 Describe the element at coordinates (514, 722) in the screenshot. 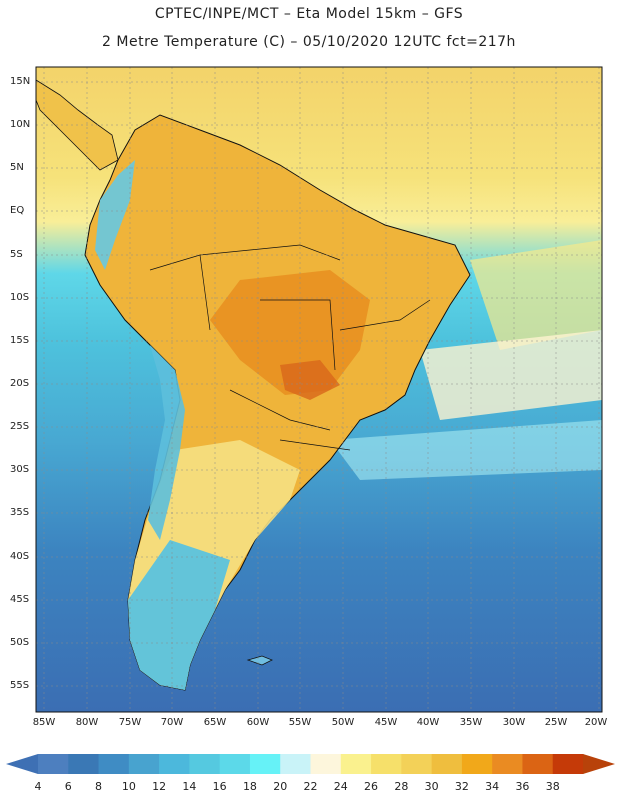

I see `lon-label: 30W` at that location.